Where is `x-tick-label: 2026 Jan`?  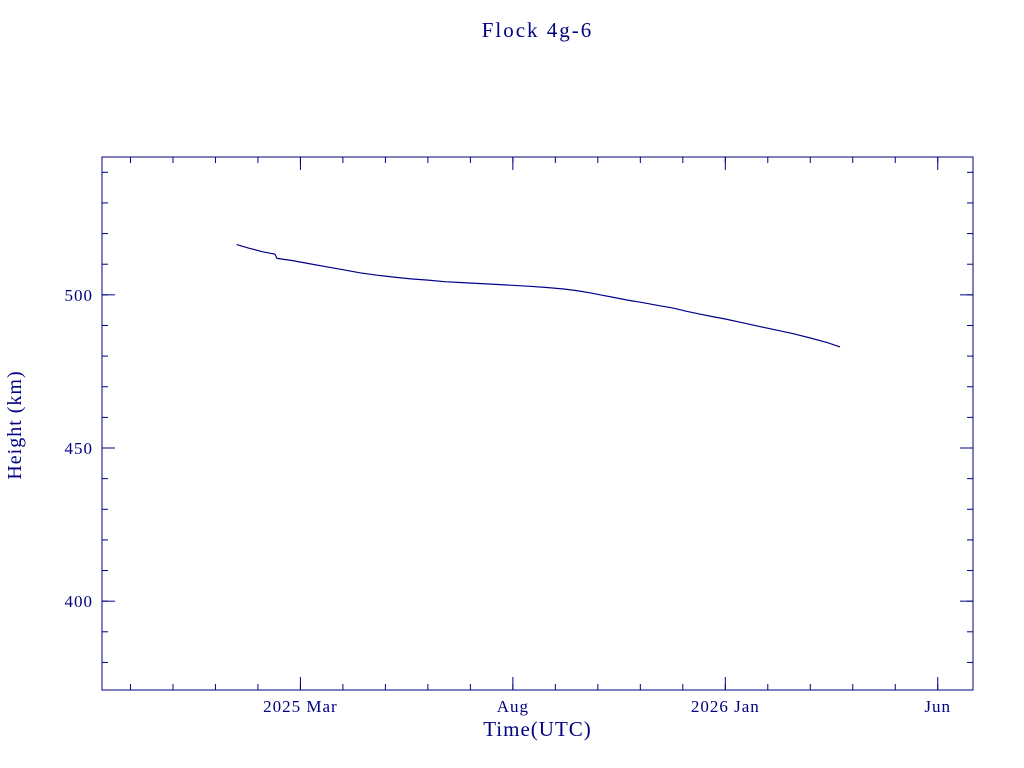
x-tick-label: 2026 Jan is located at coordinates (725, 706).